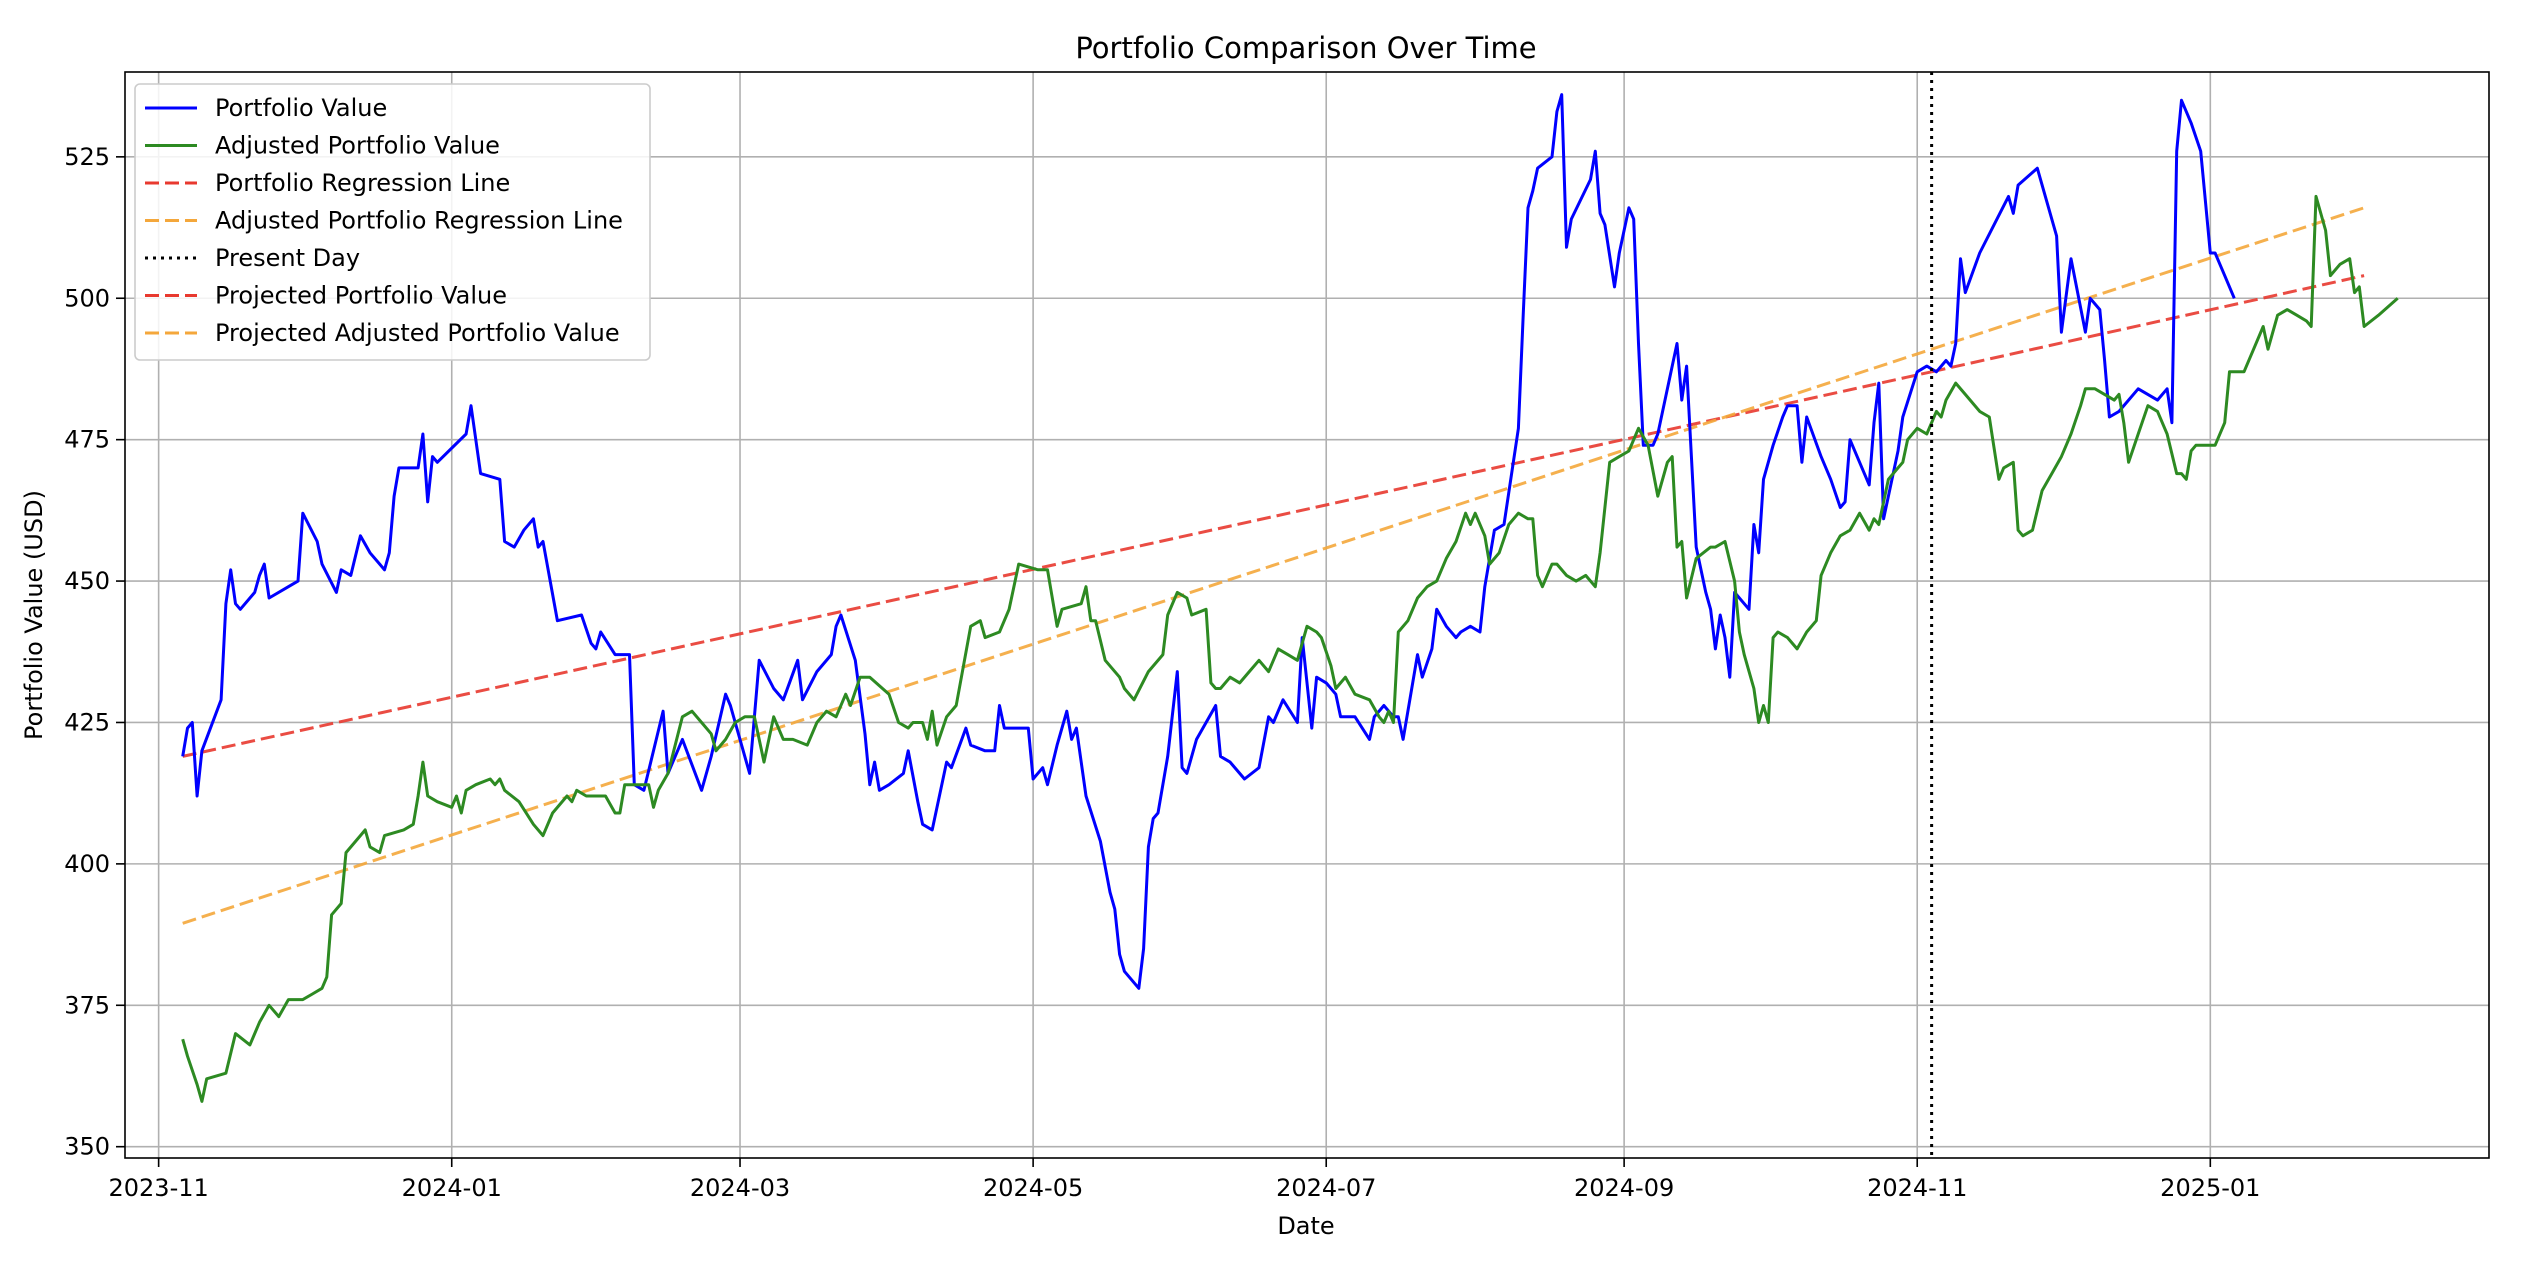 The width and height of the screenshot is (2528, 1264). Describe the element at coordinates (301, 108) in the screenshot. I see `legend-label: Portfolio Value` at that location.